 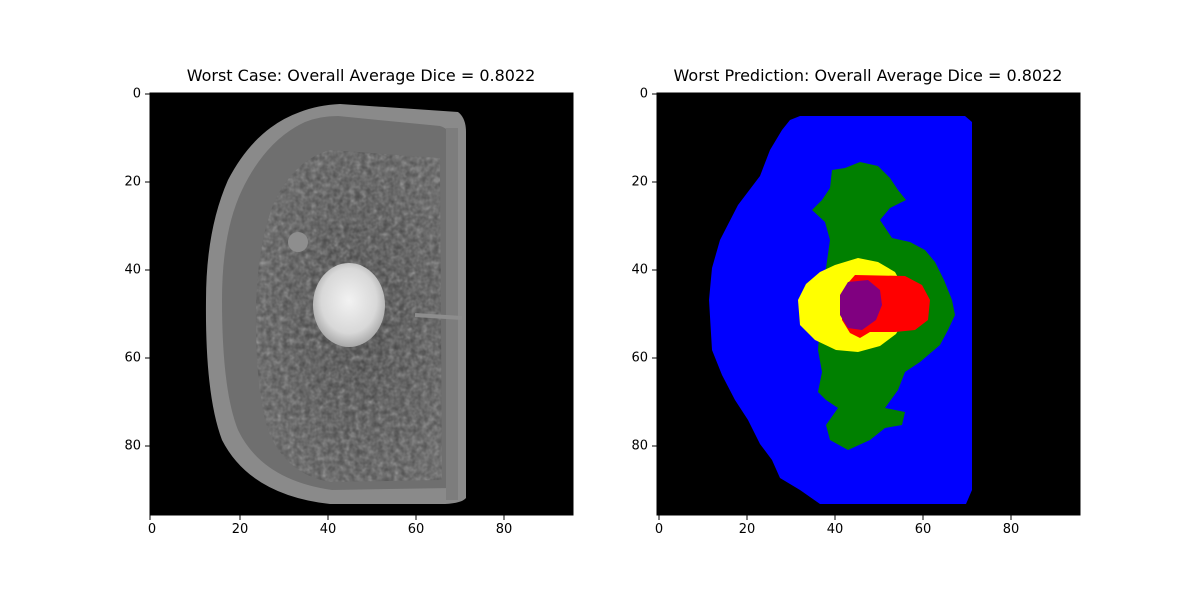 What do you see at coordinates (639, 358) in the screenshot?
I see `panel-2-ytick-60: 60` at bounding box center [639, 358].